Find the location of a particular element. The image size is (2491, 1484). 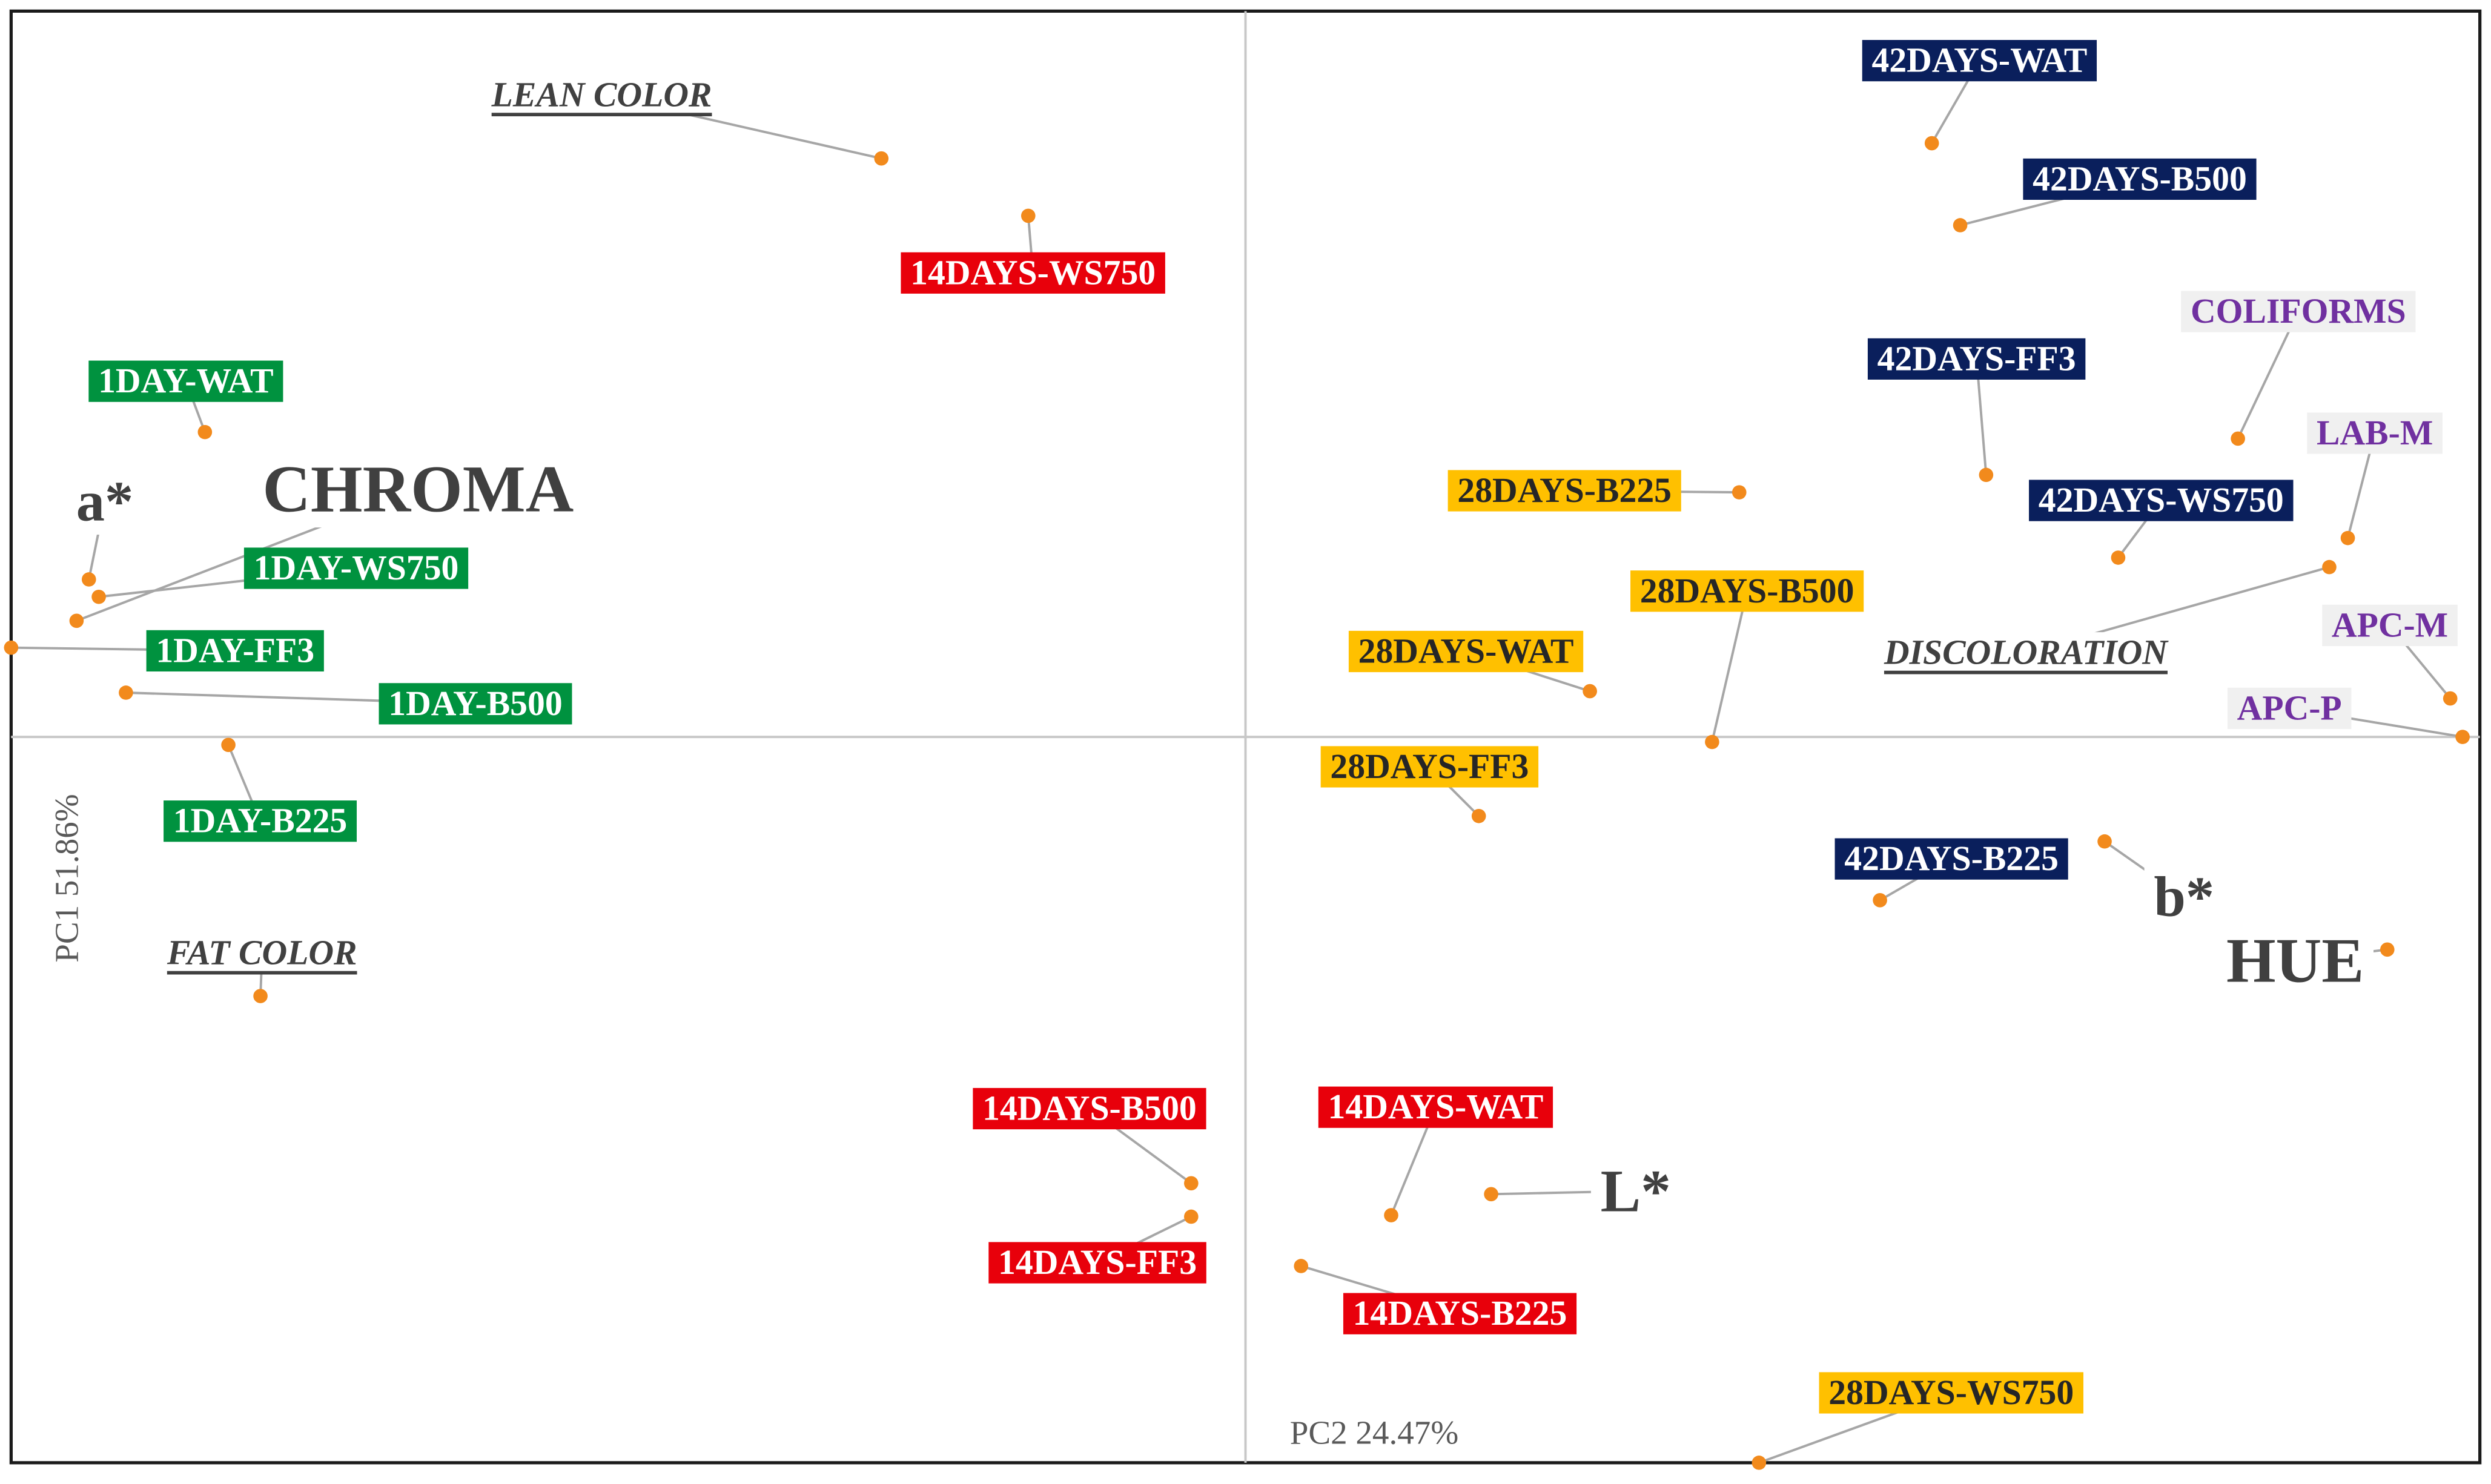

label-text: DISCOLORATION is located at coordinates (2027, 653).